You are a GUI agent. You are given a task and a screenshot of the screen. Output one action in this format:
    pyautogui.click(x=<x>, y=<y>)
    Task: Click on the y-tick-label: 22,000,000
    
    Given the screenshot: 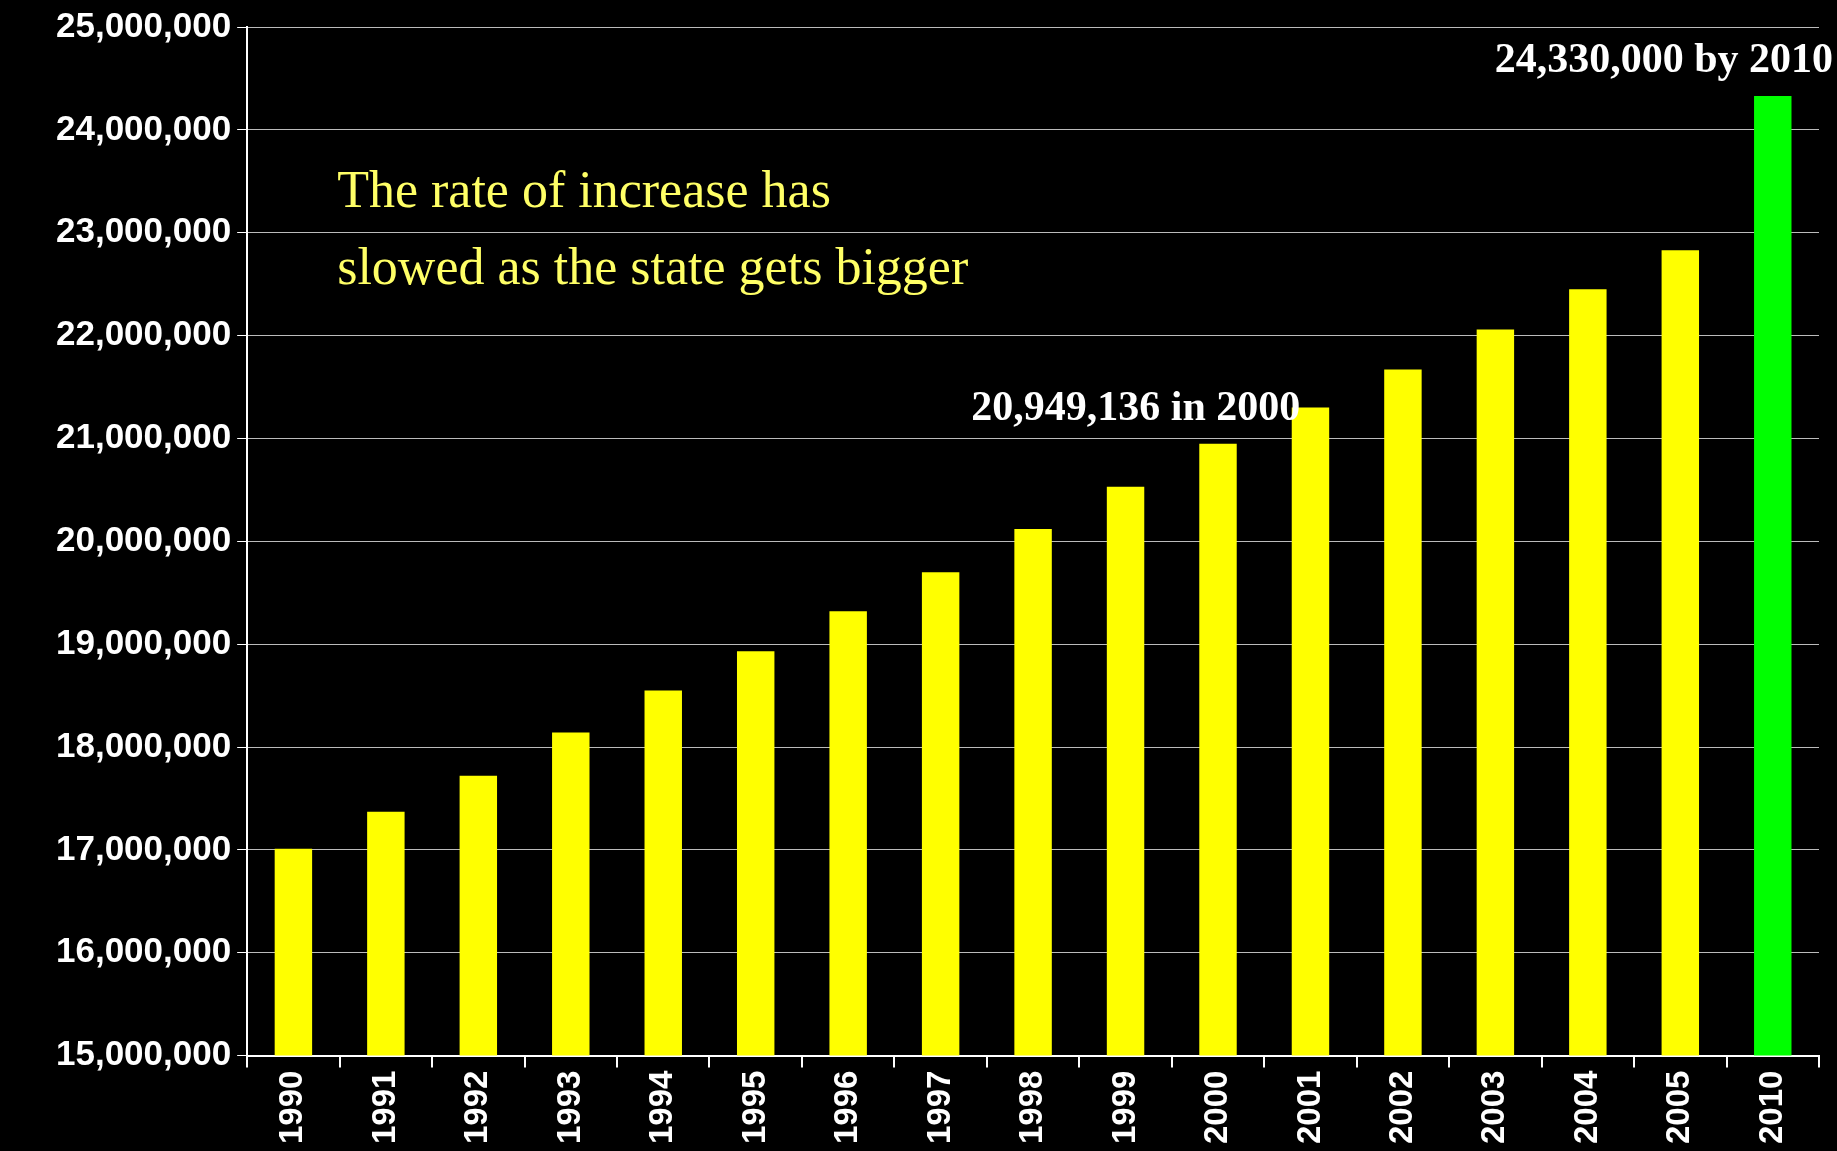 What is the action you would take?
    pyautogui.click(x=144, y=333)
    